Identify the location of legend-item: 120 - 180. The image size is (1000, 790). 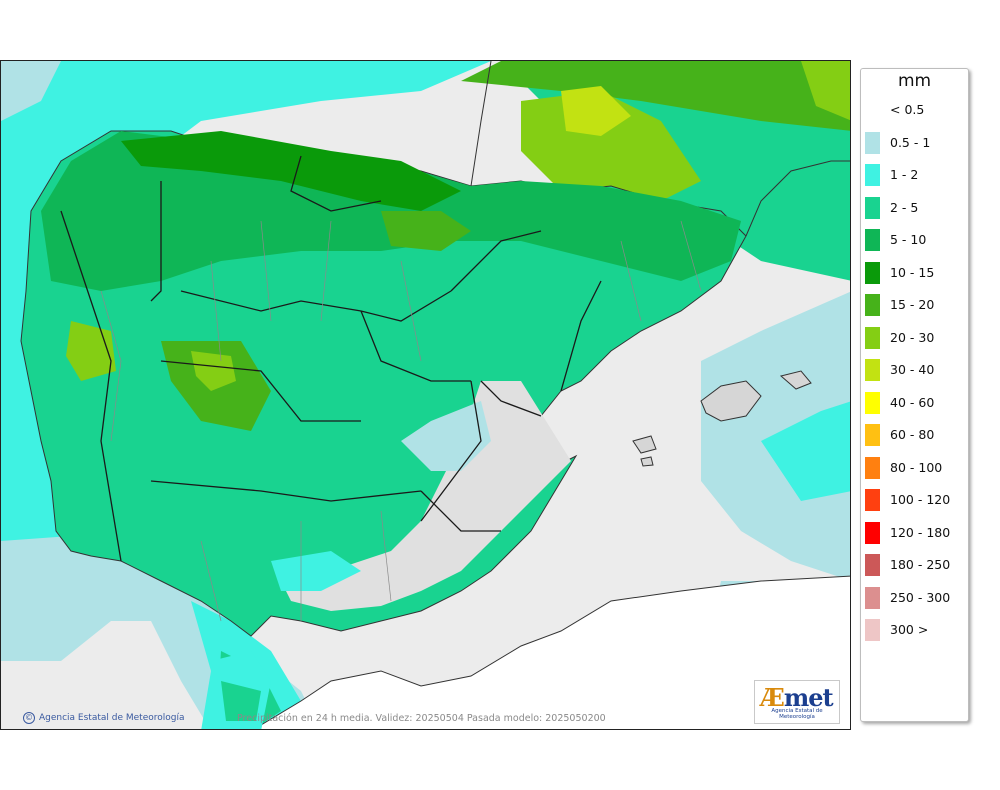
(915, 532).